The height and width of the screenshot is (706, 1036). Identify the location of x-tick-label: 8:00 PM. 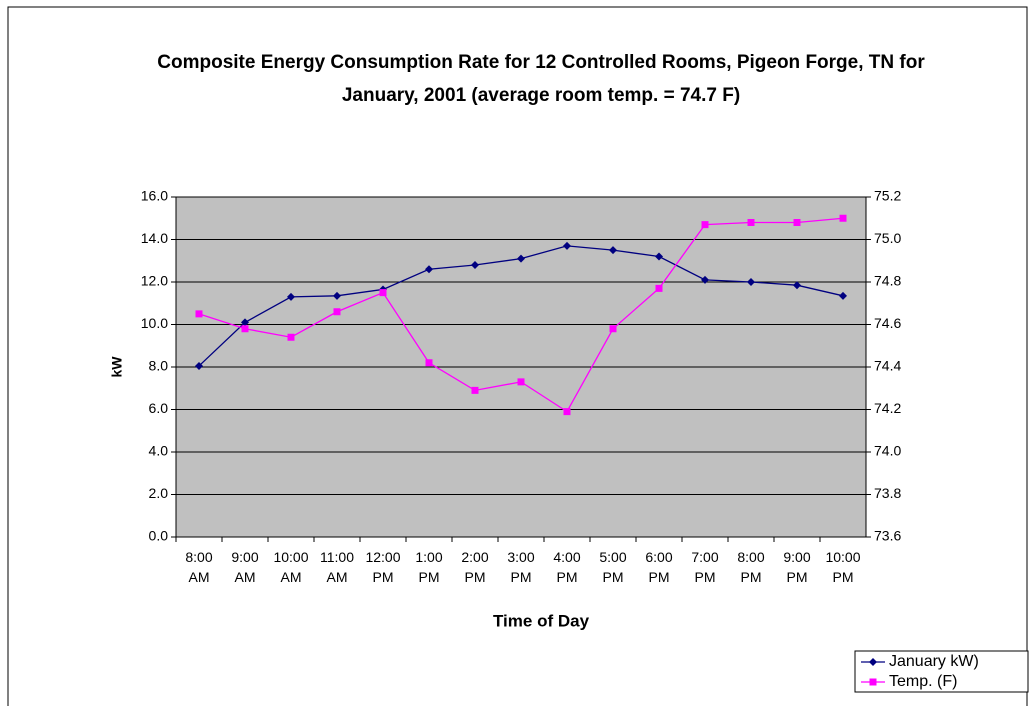
(751, 567).